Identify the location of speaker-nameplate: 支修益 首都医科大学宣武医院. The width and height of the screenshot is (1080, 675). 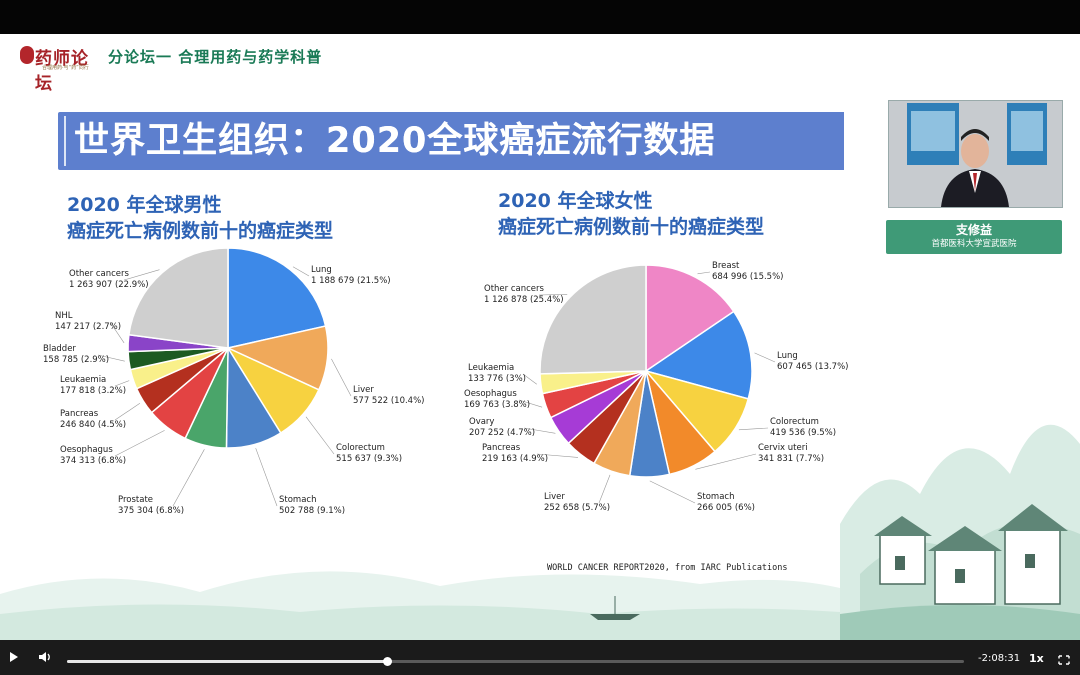
(974, 237).